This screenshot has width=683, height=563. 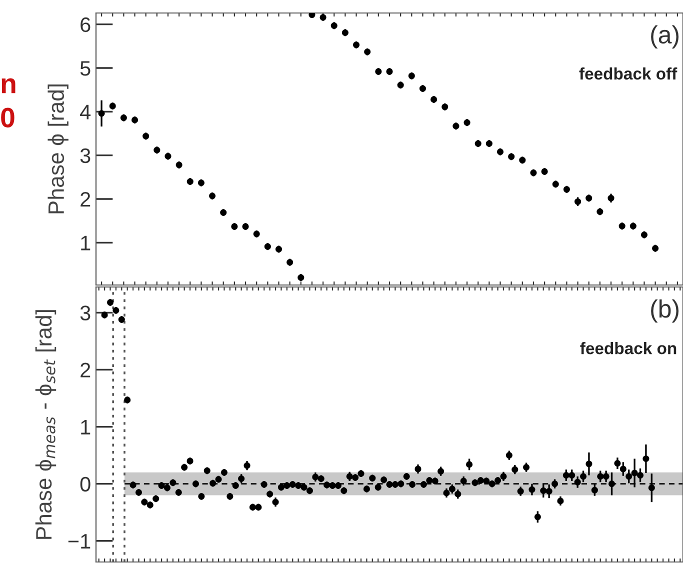 I want to click on y-tick-label: −1, so click(x=79, y=541).